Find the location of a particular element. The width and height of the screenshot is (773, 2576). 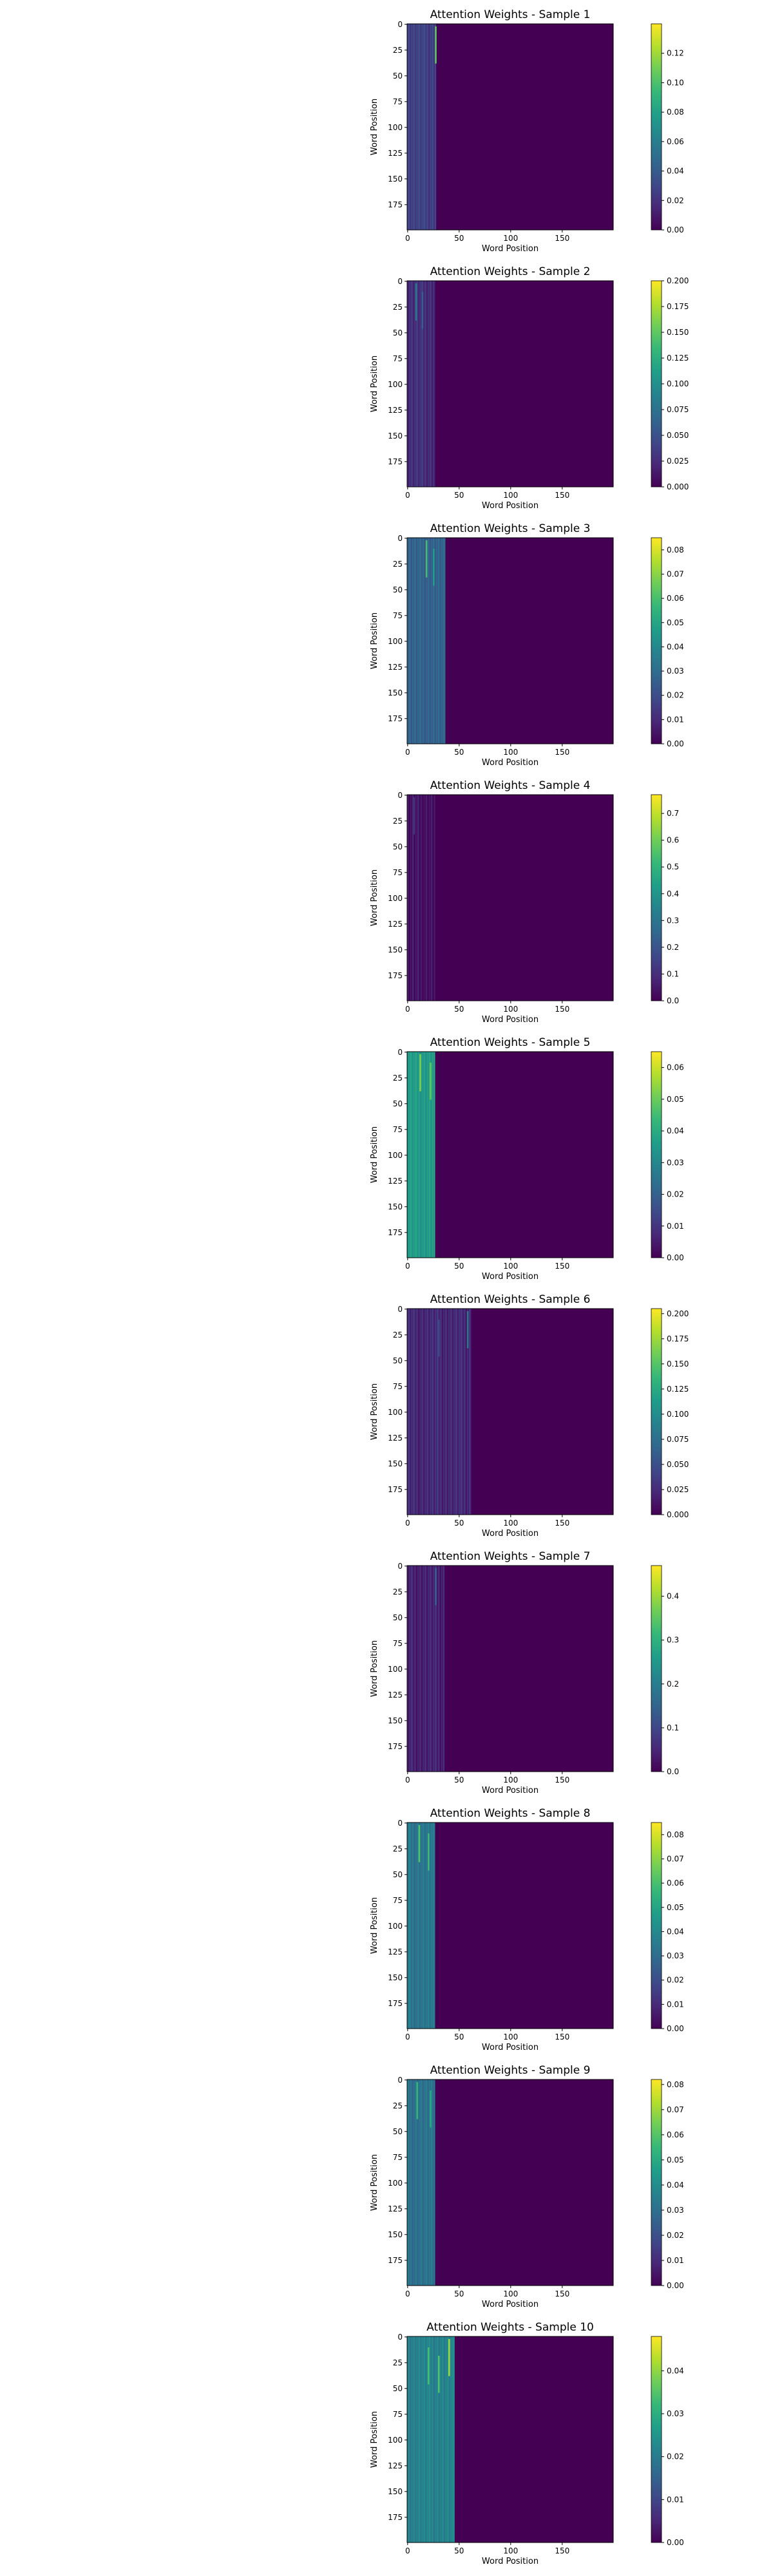

y-tick-label: 75 is located at coordinates (398, 358).